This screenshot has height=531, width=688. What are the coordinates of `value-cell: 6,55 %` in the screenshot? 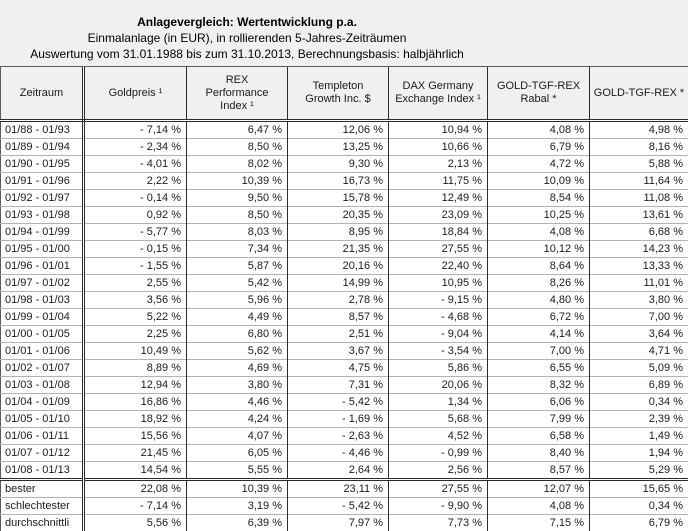 It's located at (539, 368).